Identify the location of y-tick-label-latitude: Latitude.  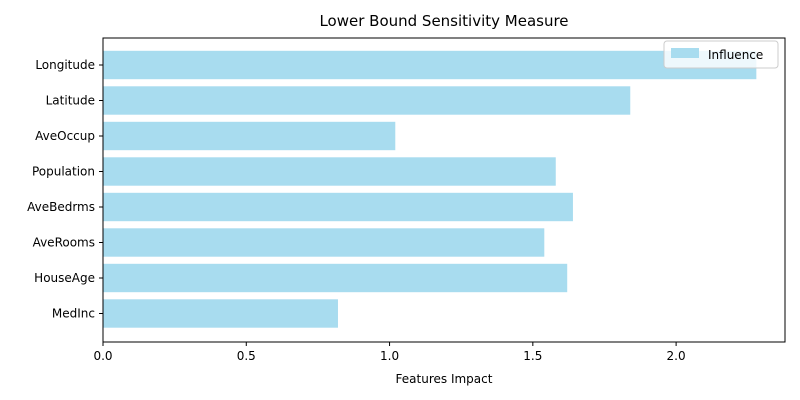
(70, 101).